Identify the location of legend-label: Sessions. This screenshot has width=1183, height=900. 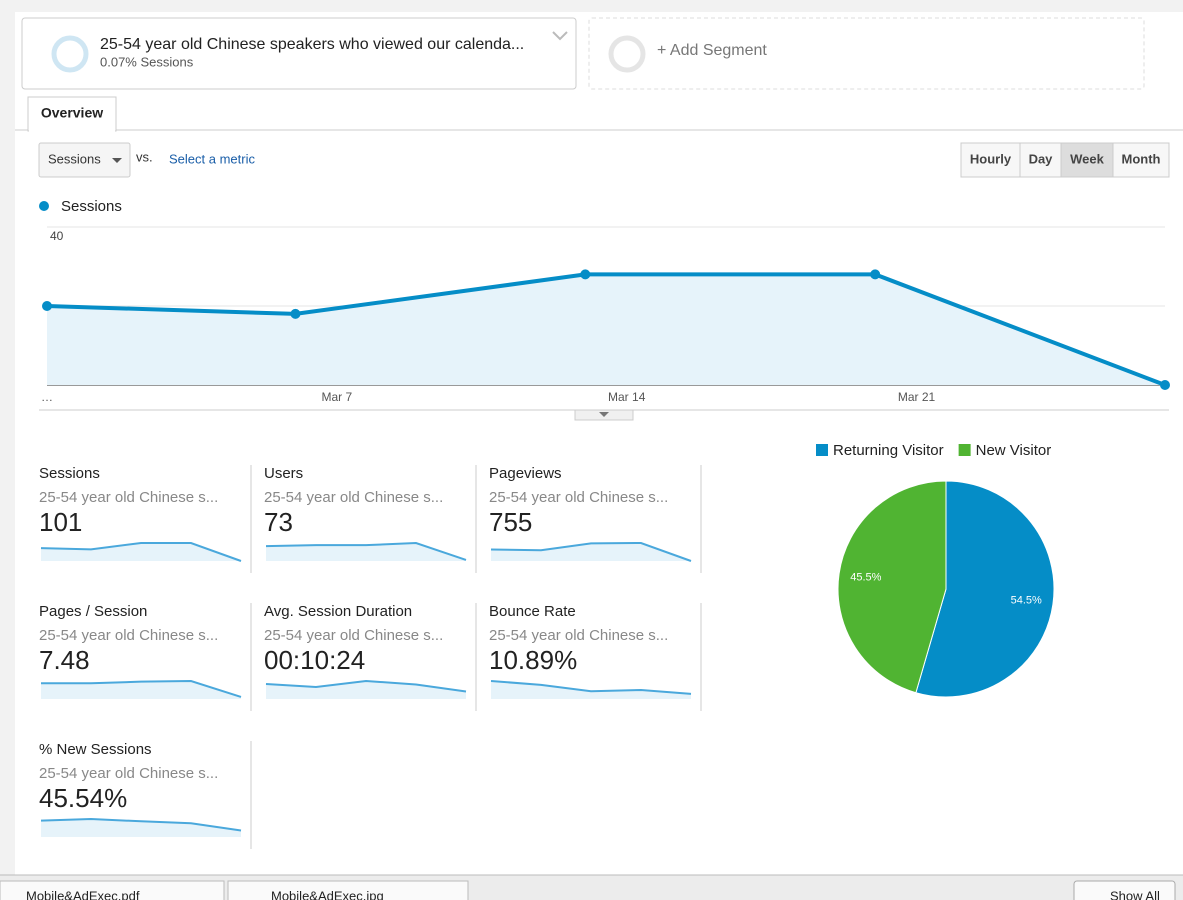
(91, 206).